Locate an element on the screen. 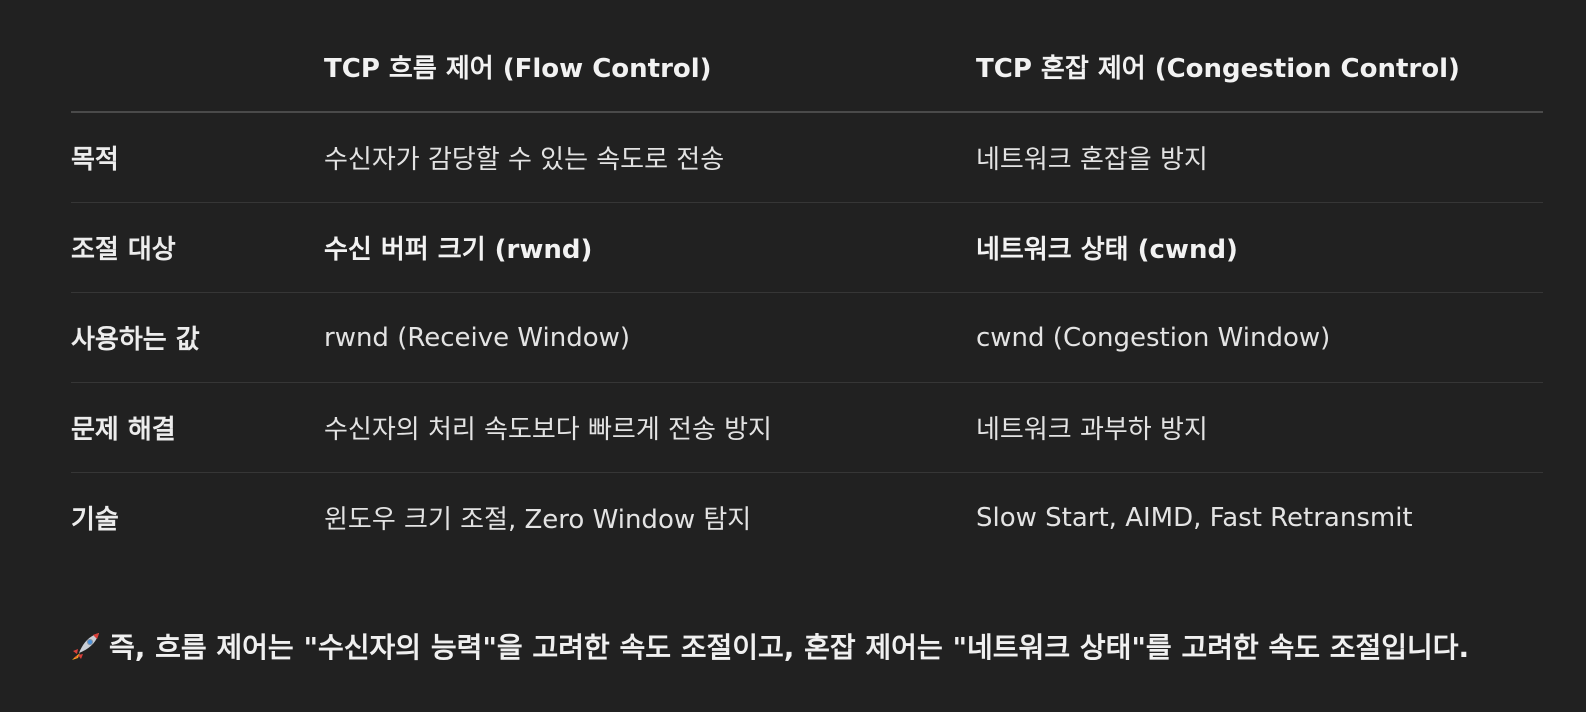 The image size is (1586, 712). flow-cell: 수신자가 감당할 수 있는 속도로 전송 is located at coordinates (650, 157).